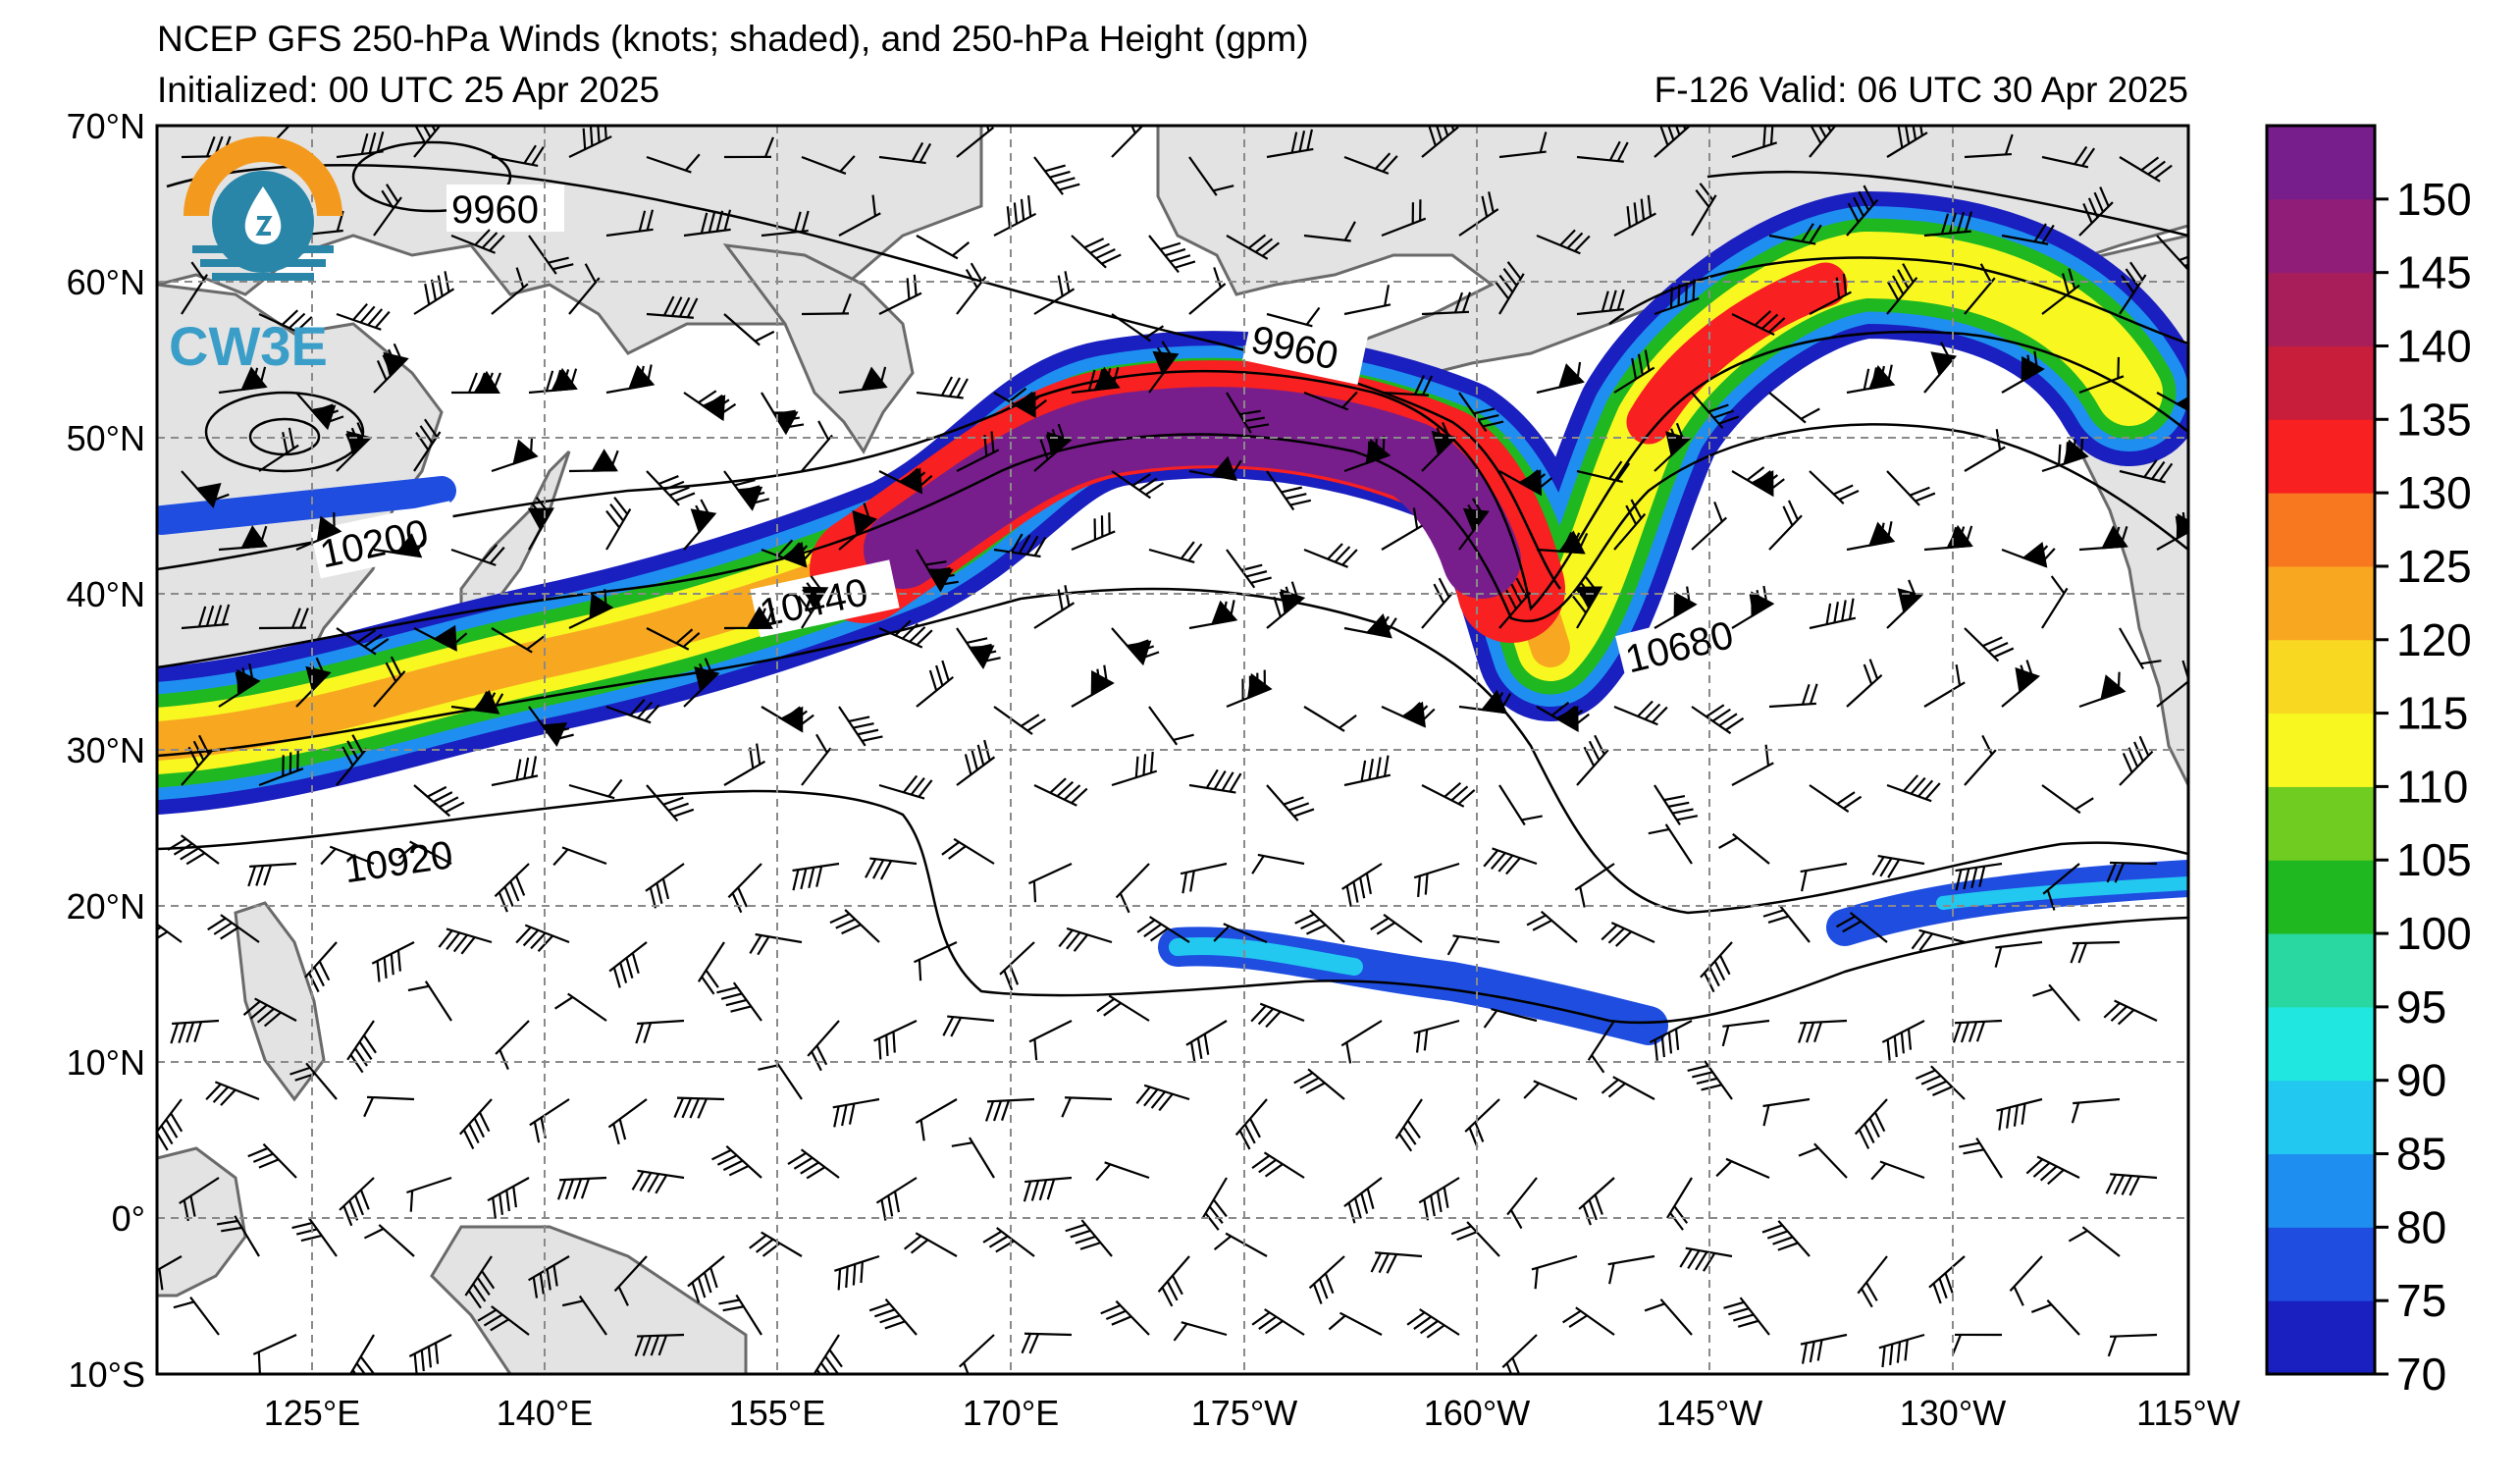 Image resolution: width=2520 pixels, height=1483 pixels. Describe the element at coordinates (2434, 640) in the screenshot. I see `colorbar-tick-label: 120` at that location.